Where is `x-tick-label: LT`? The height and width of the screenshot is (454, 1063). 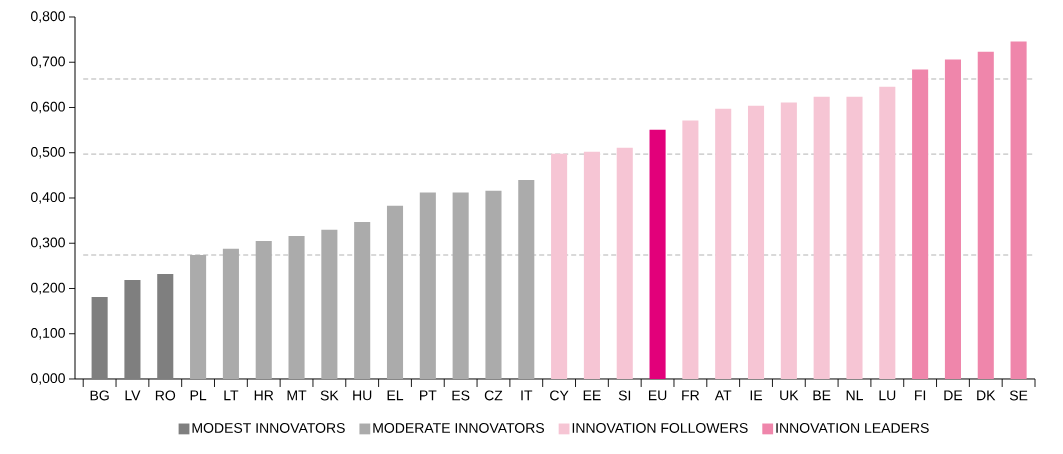 x-tick-label: LT is located at coordinates (231, 395).